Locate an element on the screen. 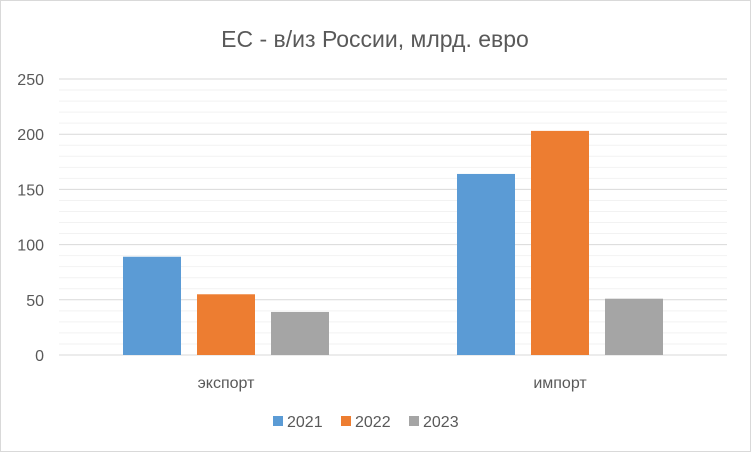 This screenshot has width=751, height=456. x-axis: экспорт импорт is located at coordinates (393, 383).